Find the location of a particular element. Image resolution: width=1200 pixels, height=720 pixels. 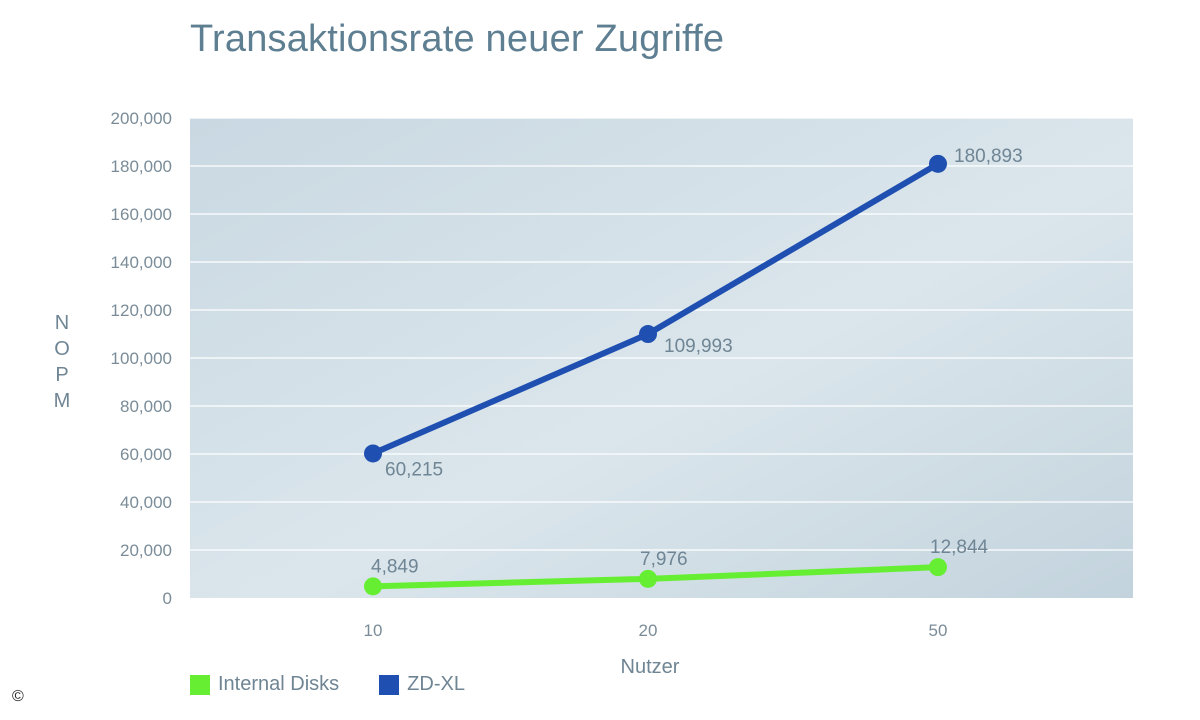

x-axis-label: Nutzer is located at coordinates (650, 667).